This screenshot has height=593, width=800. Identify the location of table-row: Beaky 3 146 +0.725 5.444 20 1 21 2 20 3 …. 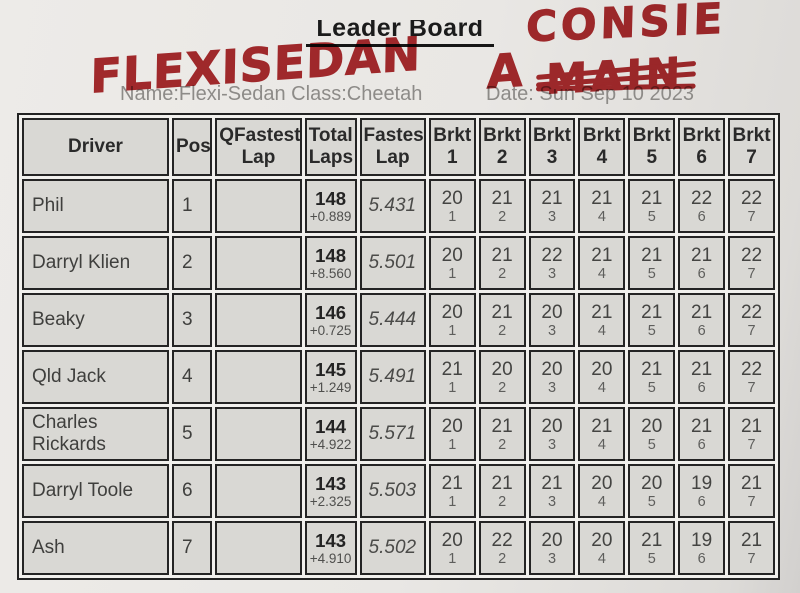
(398, 320).